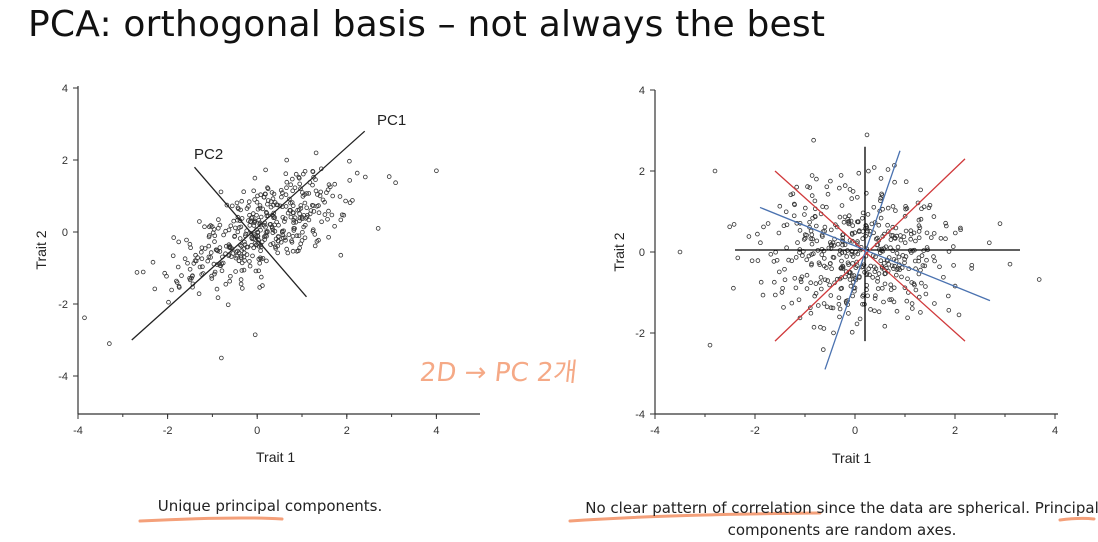 The width and height of the screenshot is (1098, 542). I want to click on y-tick-label: -4, so click(640, 415).